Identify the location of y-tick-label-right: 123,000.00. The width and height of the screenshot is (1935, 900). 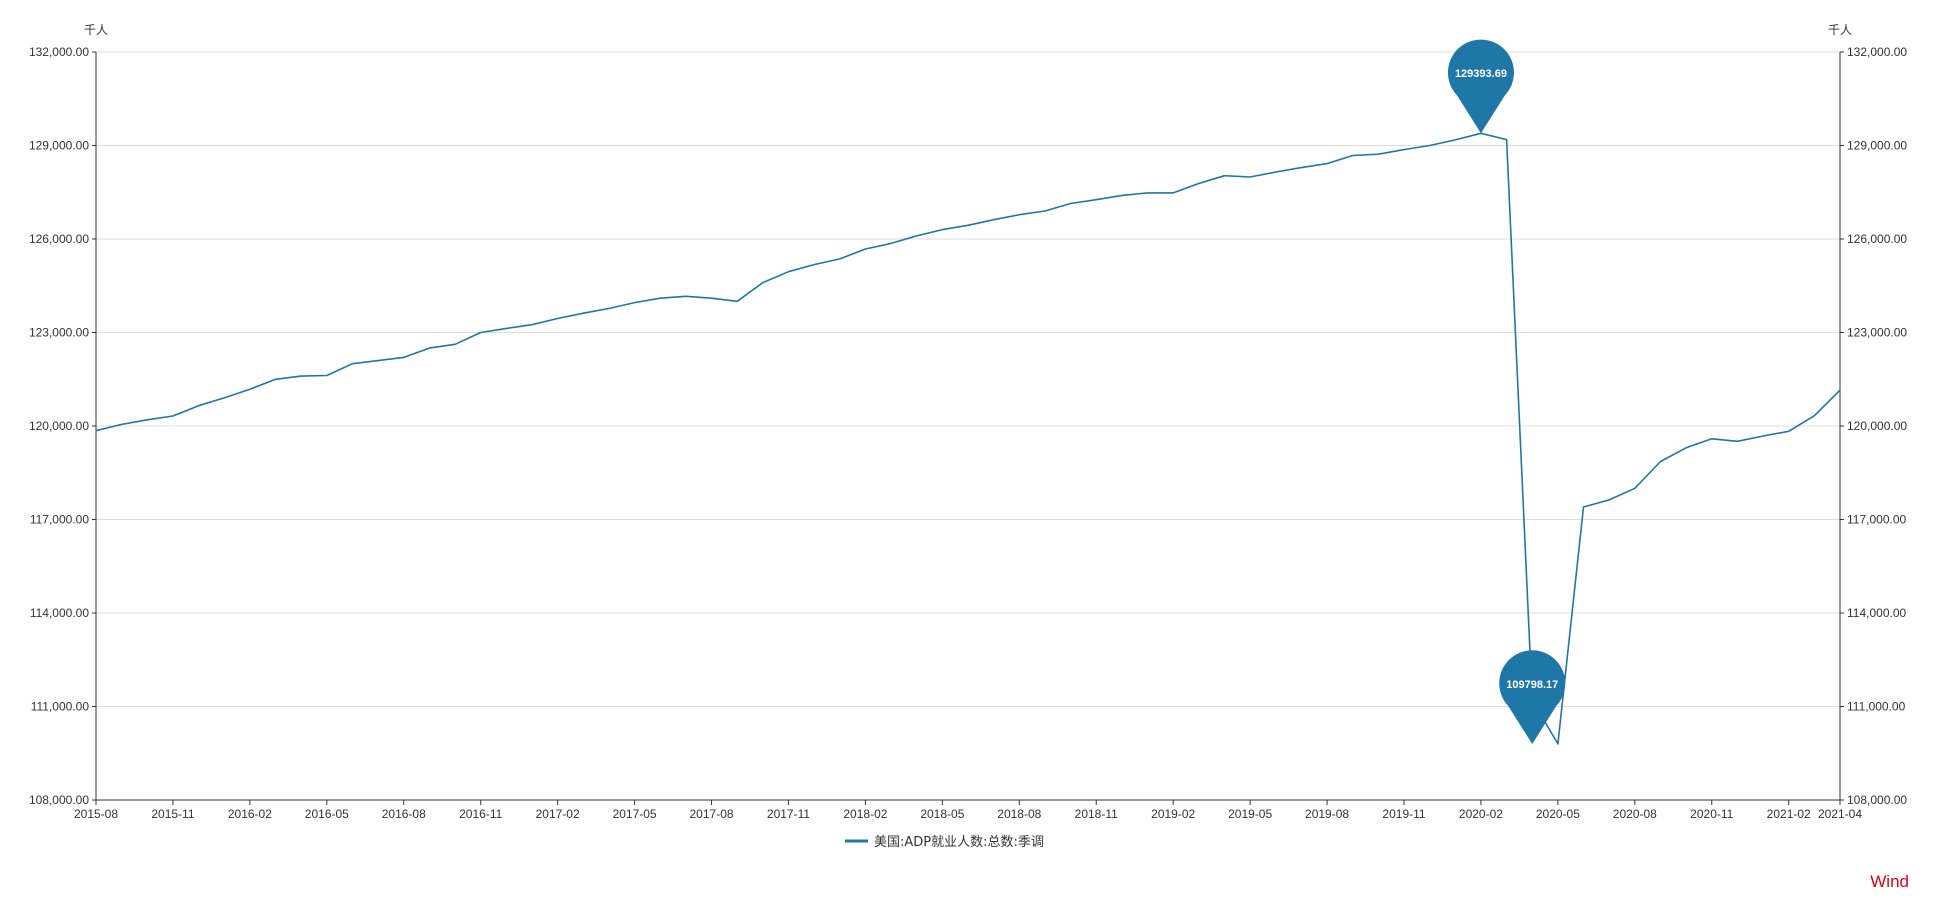
(1877, 333).